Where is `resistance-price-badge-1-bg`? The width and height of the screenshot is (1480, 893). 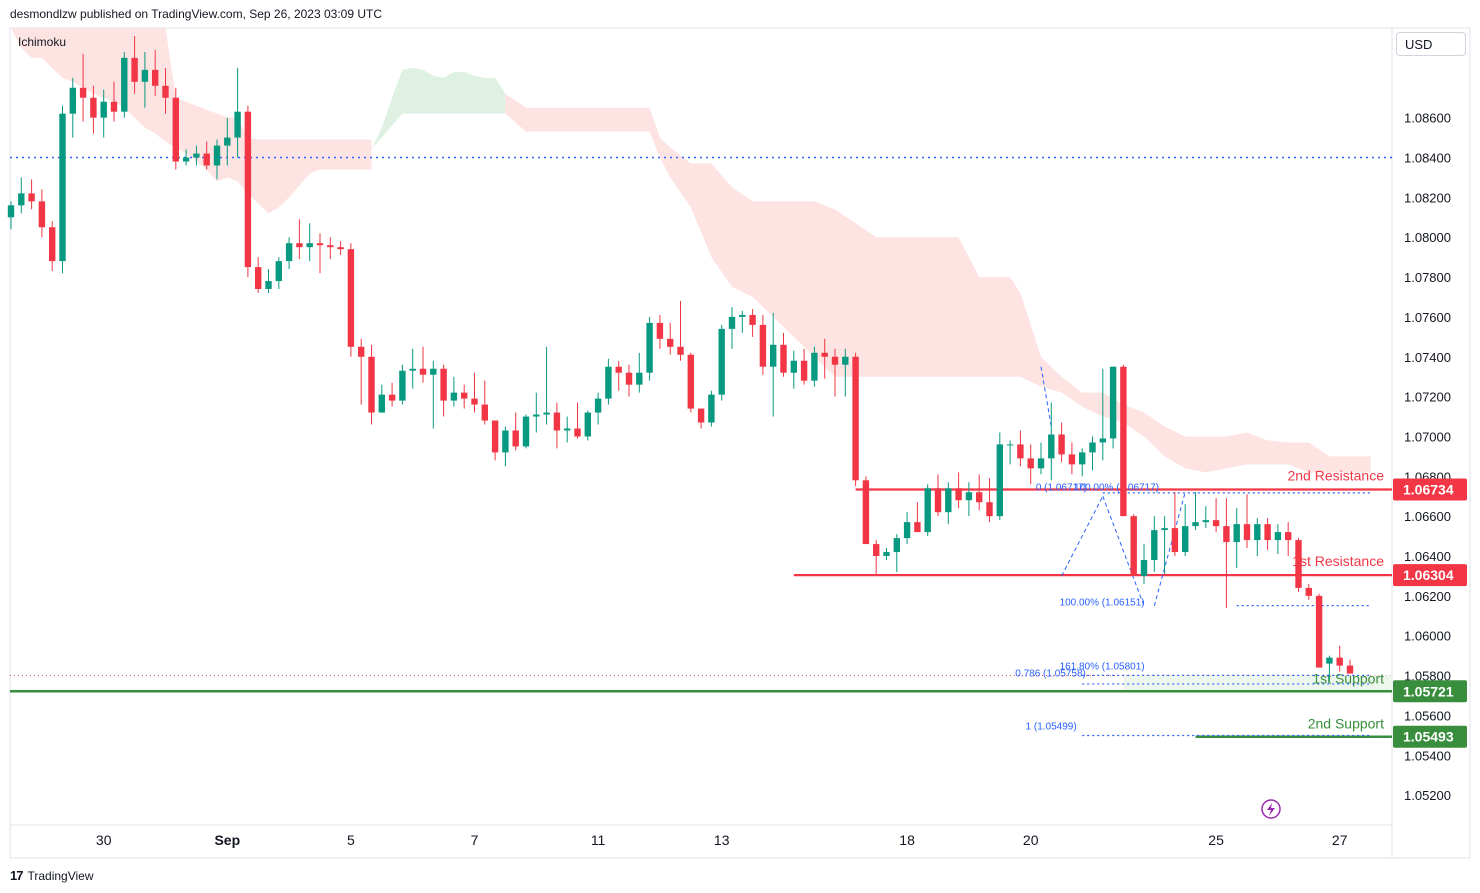
resistance-price-badge-1-bg is located at coordinates (1430, 489).